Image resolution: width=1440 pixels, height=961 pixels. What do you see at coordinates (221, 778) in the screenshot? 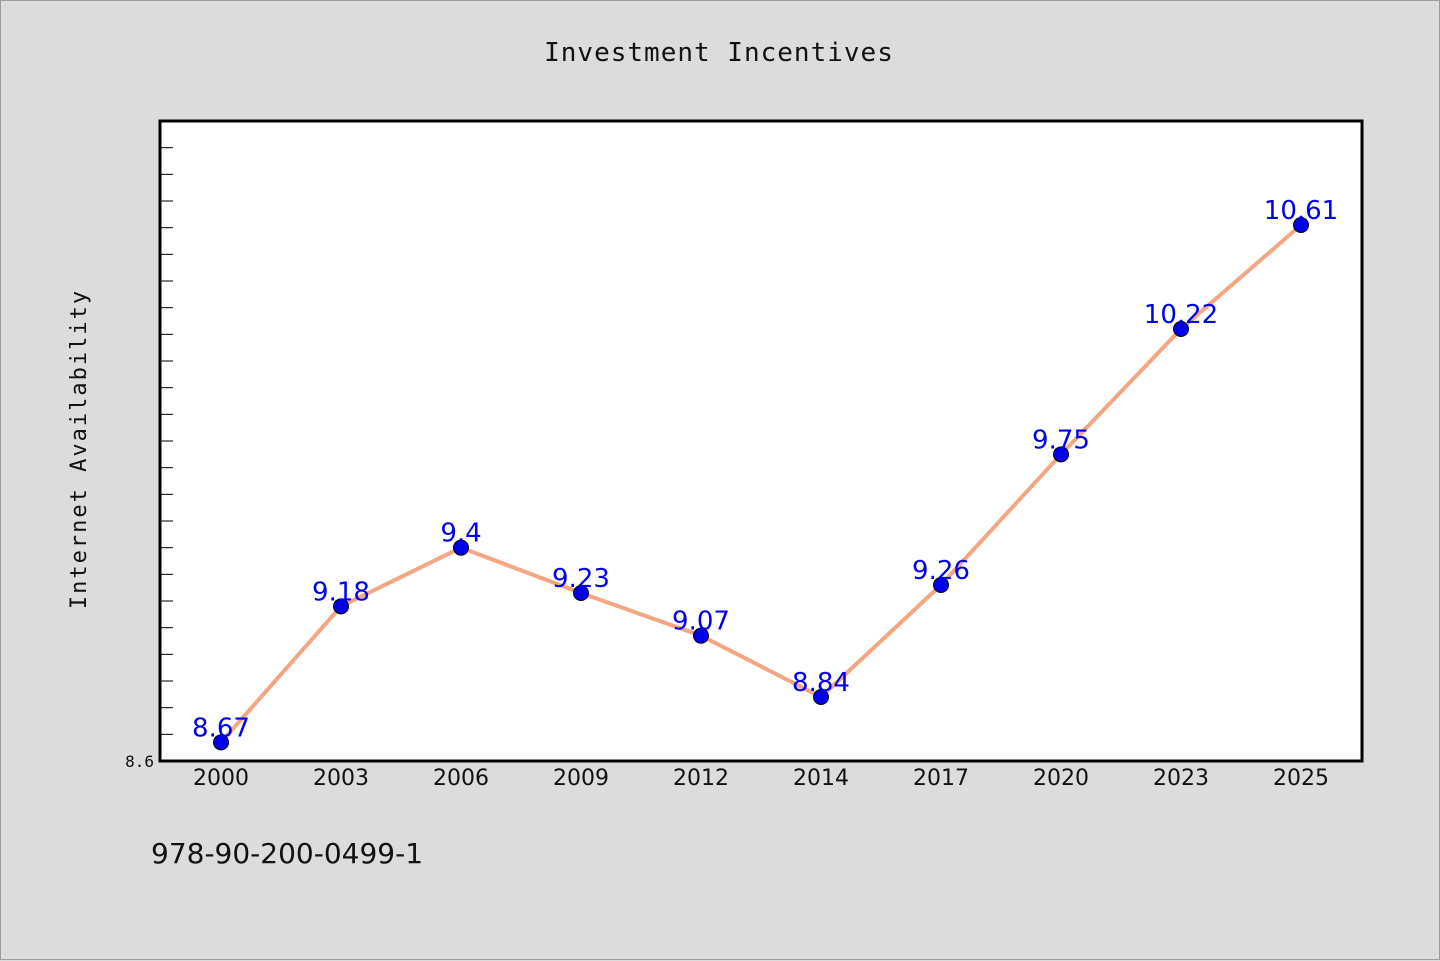
I see `x-tick-label: 2000` at bounding box center [221, 778].